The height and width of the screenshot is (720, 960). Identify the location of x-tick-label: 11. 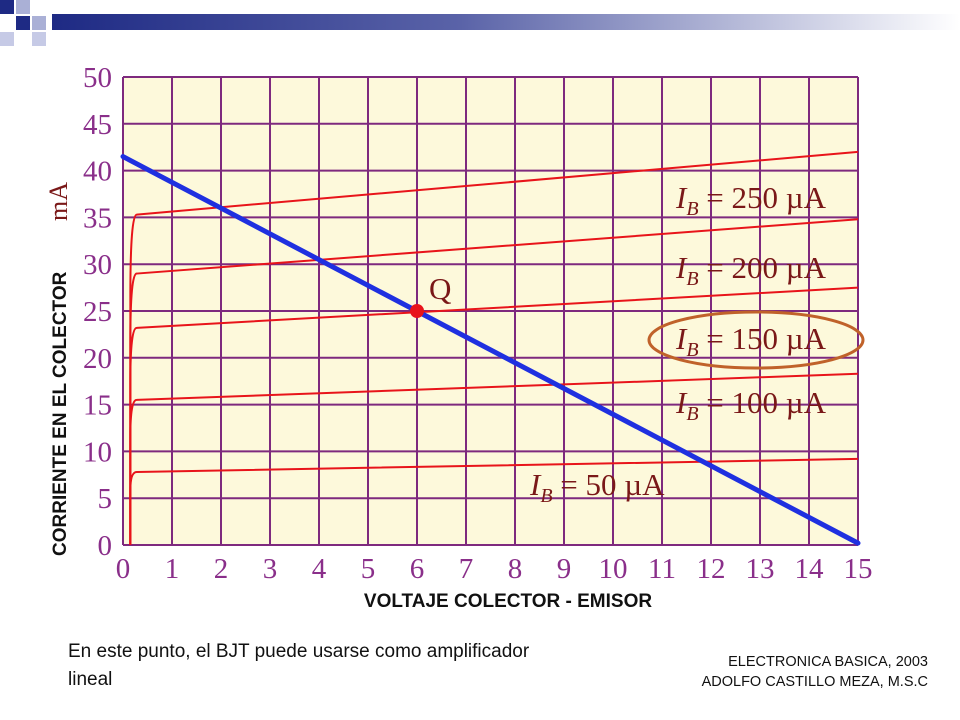
(662, 569).